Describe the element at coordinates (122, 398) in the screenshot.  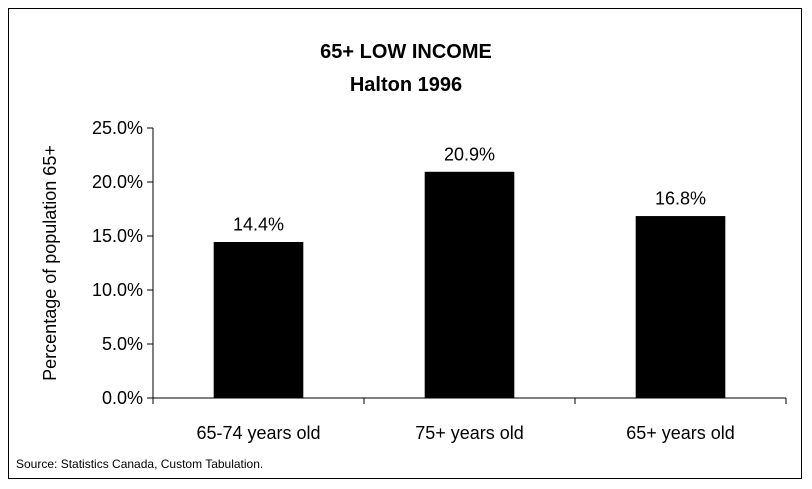
I see `y-tick-label: 0.0%` at that location.